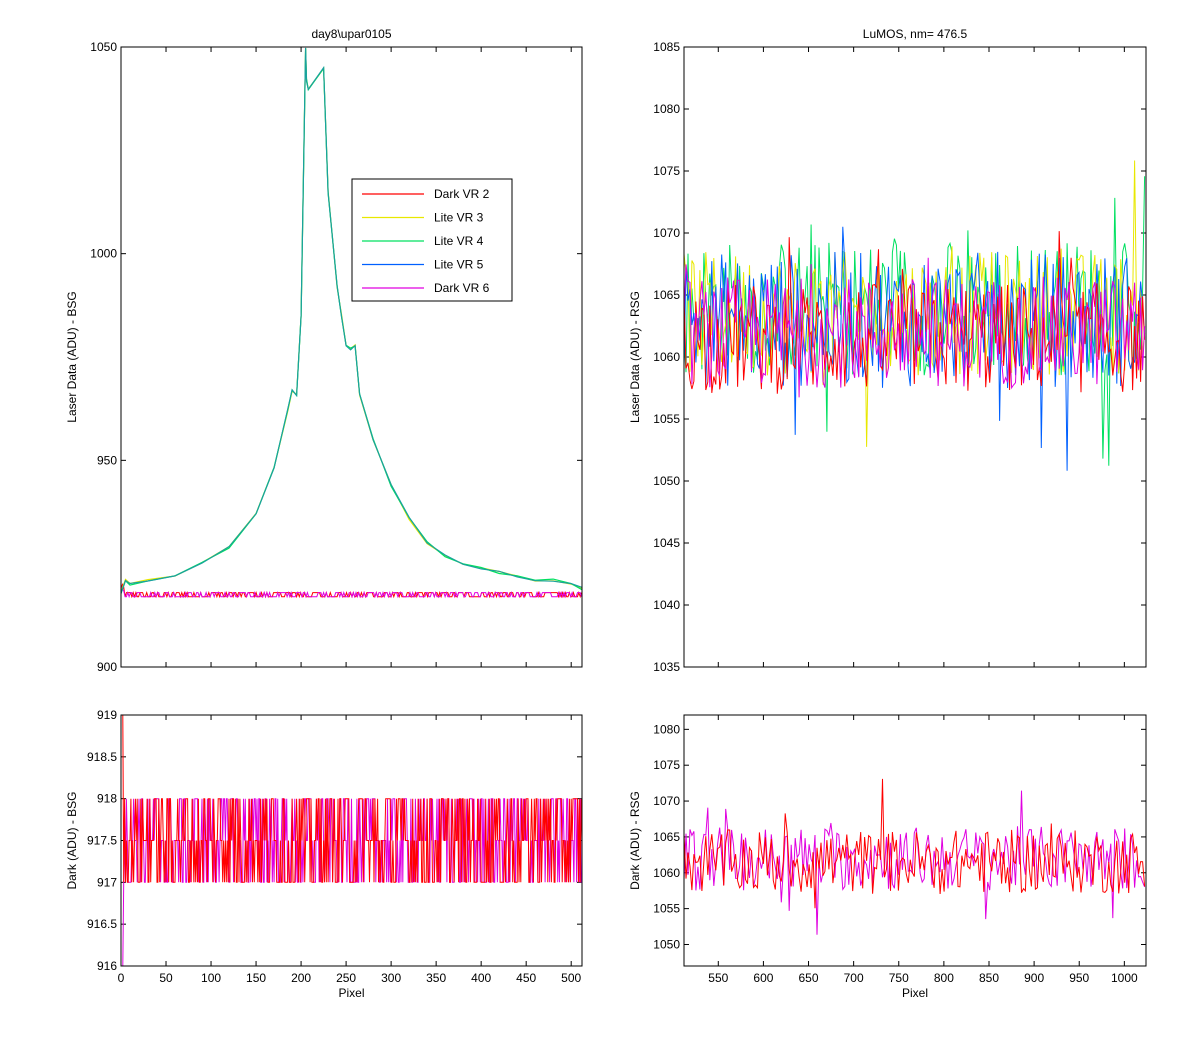 Image resolution: width=1200 pixels, height=1050 pixels. I want to click on rsg-dark-frame, so click(915, 840).